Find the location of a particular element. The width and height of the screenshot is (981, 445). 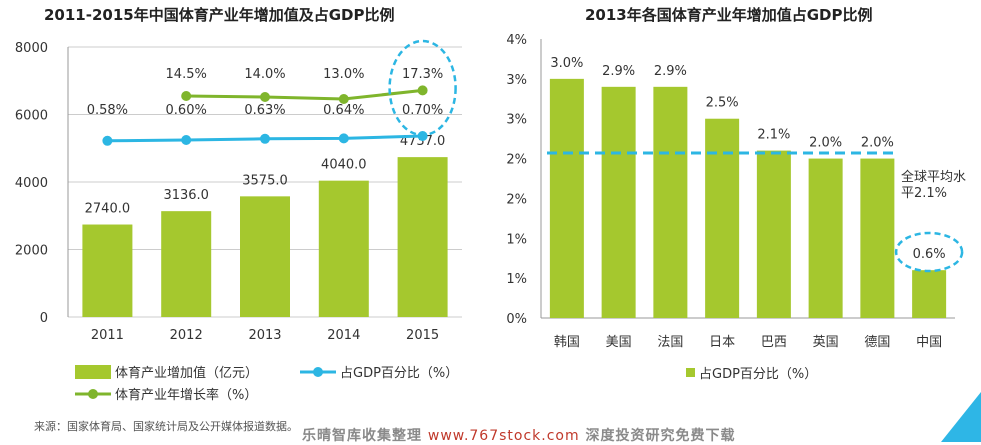

bar-data-label: 3136.0 is located at coordinates (186, 195).